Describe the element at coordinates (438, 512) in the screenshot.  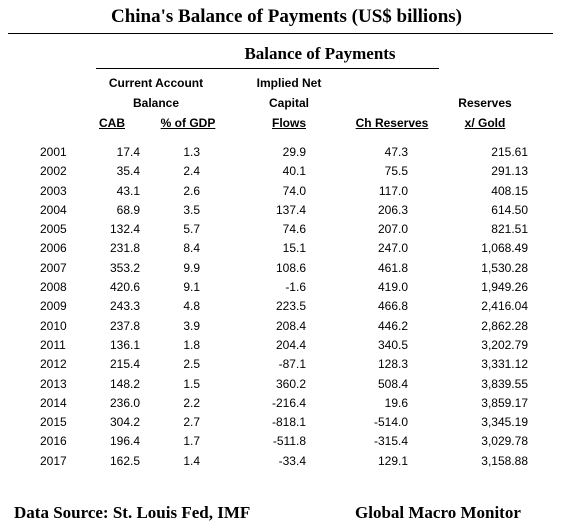
I see `brand-label: Global Macro Monitor` at that location.